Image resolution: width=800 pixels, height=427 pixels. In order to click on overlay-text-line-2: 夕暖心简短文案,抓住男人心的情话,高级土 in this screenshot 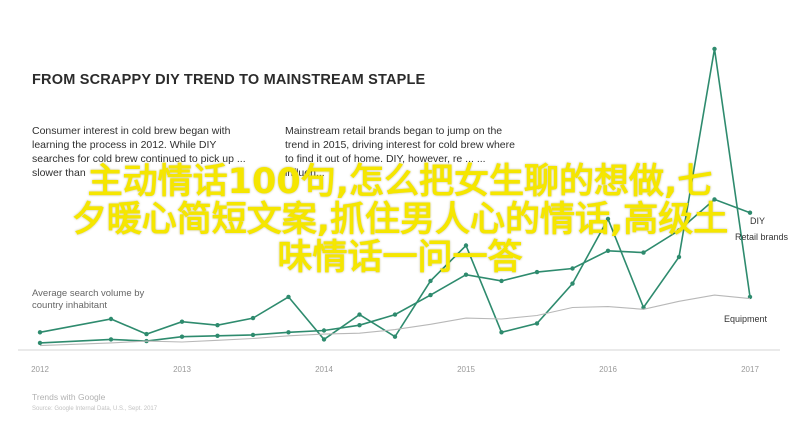, I will do `click(400, 220)`.